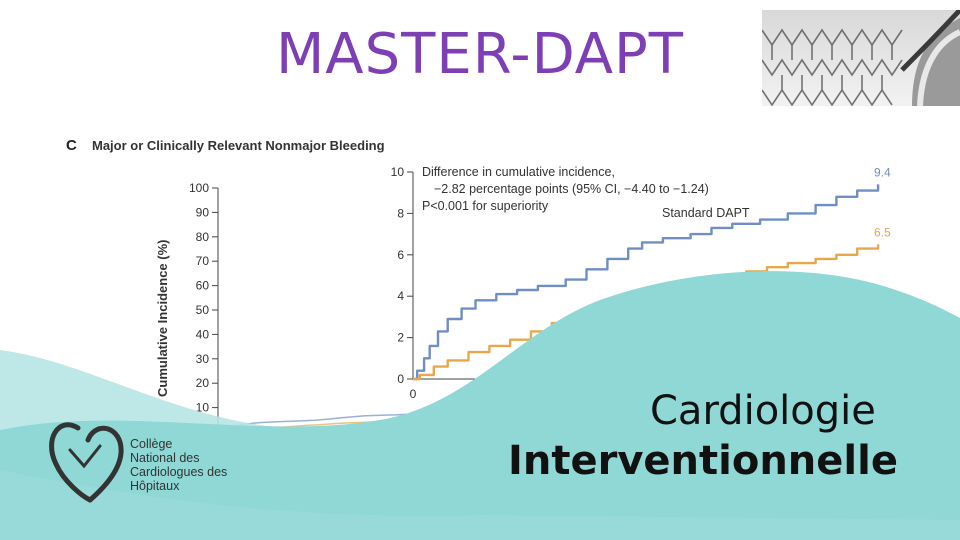 The width and height of the screenshot is (960, 540). What do you see at coordinates (882, 232) in the screenshot?
I see `series-end-label: 6.5` at bounding box center [882, 232].